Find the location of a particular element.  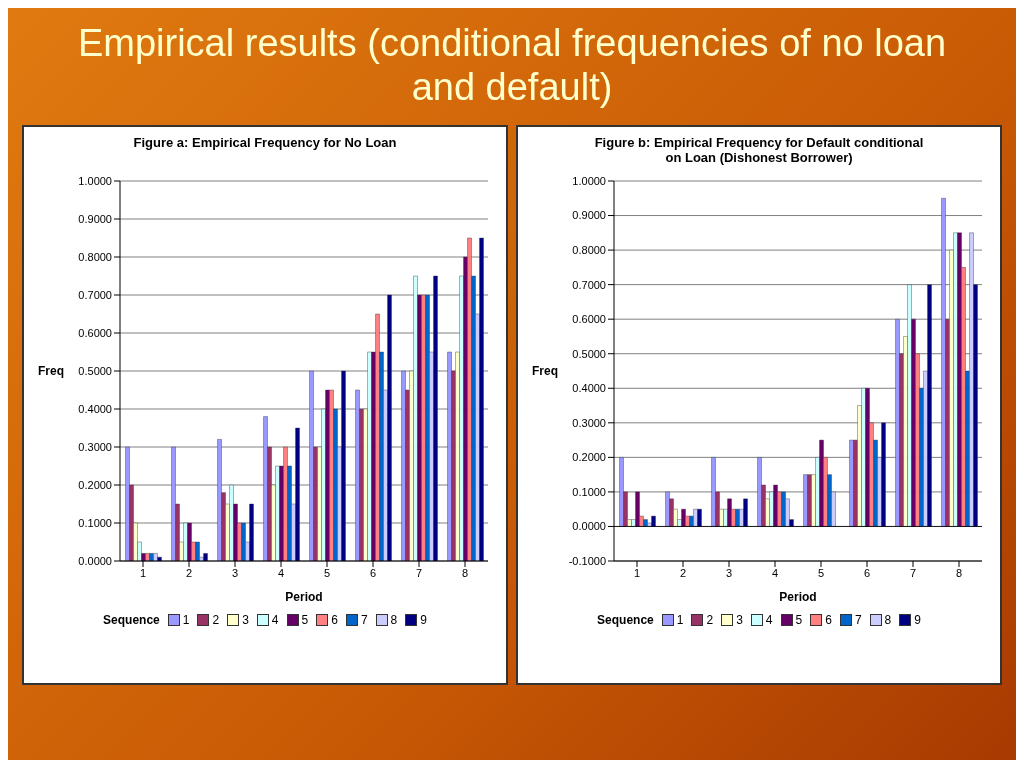

y-axis-title: Freq is located at coordinates (51, 371).